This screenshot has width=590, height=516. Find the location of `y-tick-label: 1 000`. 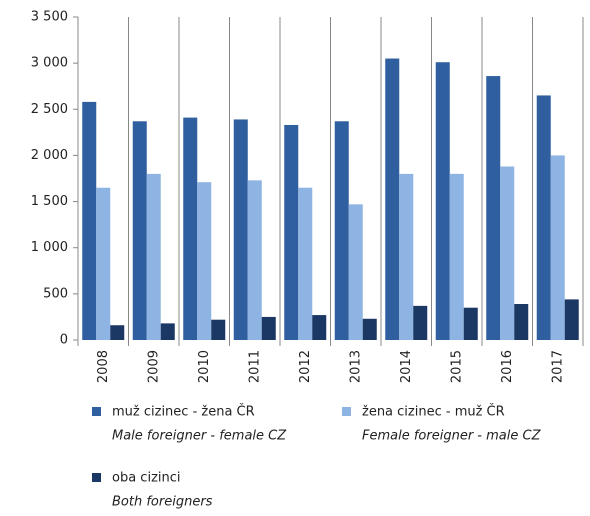

y-tick-label: 1 000 is located at coordinates (49, 247).